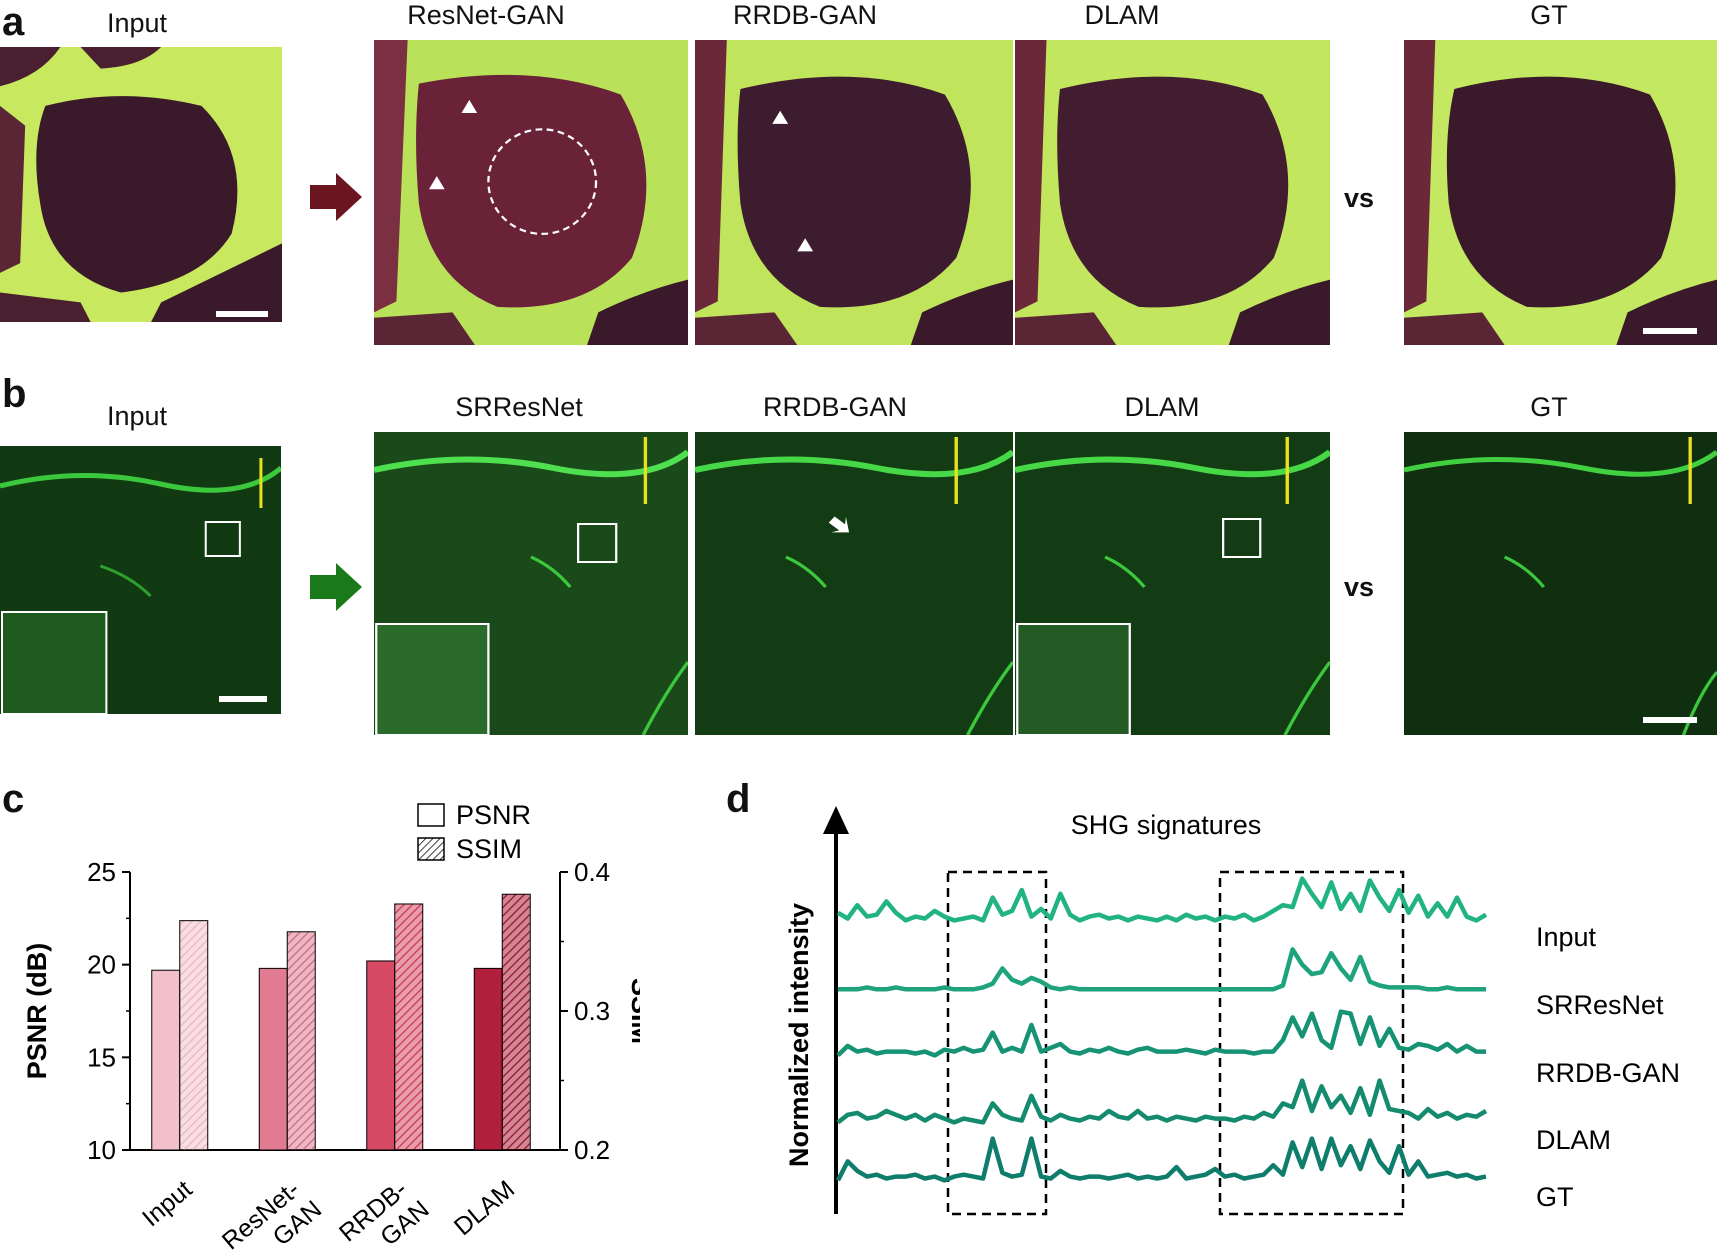 The width and height of the screenshot is (1718, 1260). What do you see at coordinates (336, 197) in the screenshot?
I see `panel-a-arrow-icon` at bounding box center [336, 197].